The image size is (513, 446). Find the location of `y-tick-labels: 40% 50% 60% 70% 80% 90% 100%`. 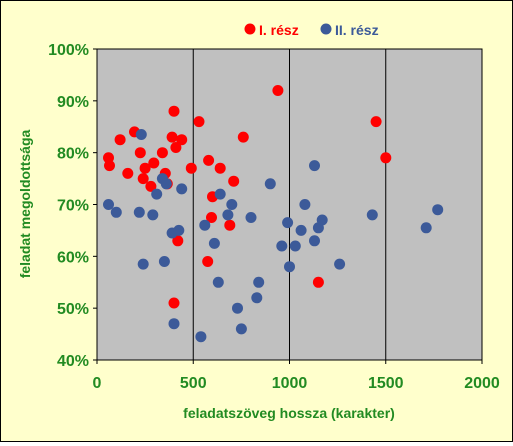

y-tick-labels: 40% 50% 60% 70% 80% 90% 100% is located at coordinates (68, 206).